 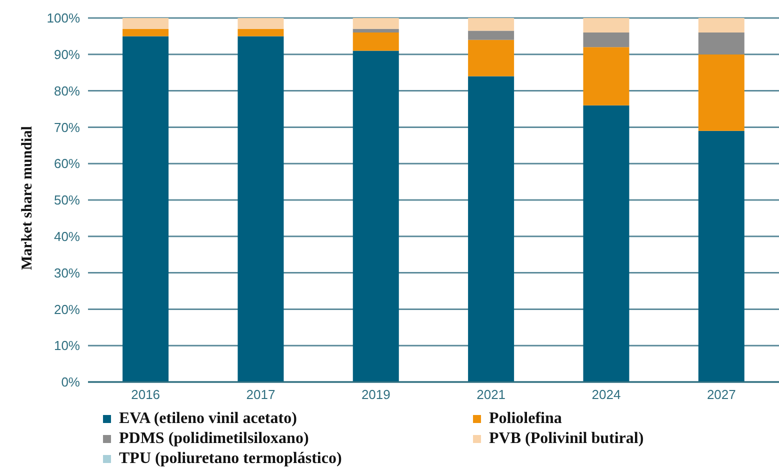 I want to click on y-tick-label: 0%, so click(x=70, y=382).